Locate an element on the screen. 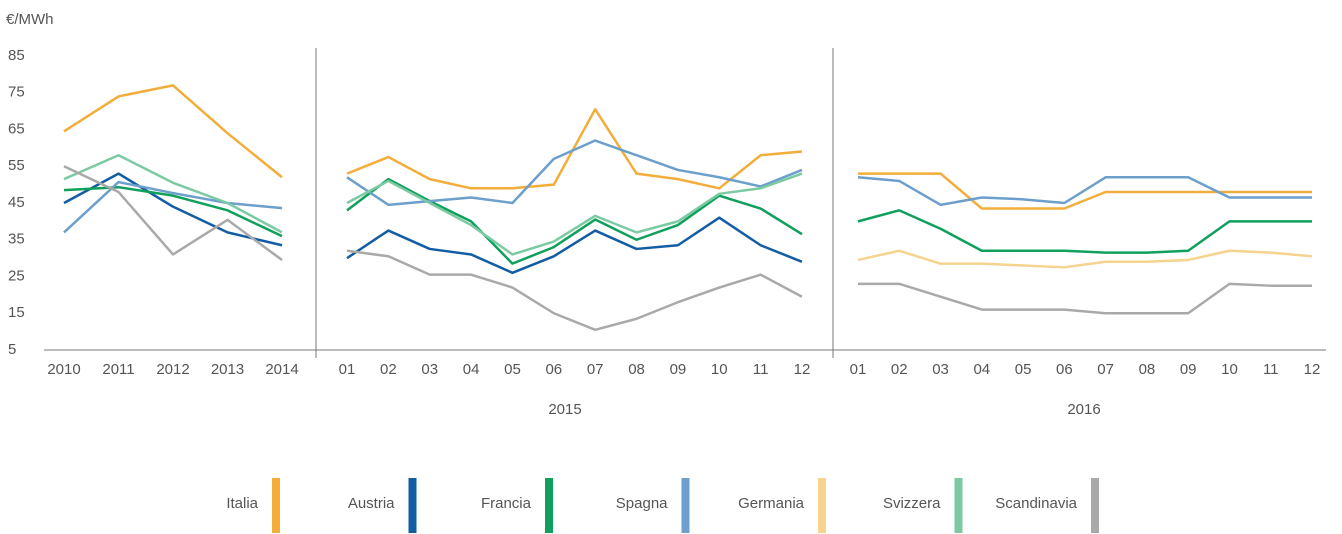 This screenshot has height=534, width=1342. y-axis-label: €/MWh is located at coordinates (30, 19).